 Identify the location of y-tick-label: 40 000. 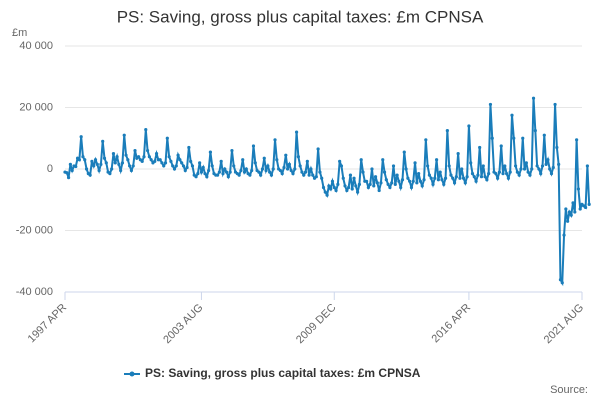
(36, 46).